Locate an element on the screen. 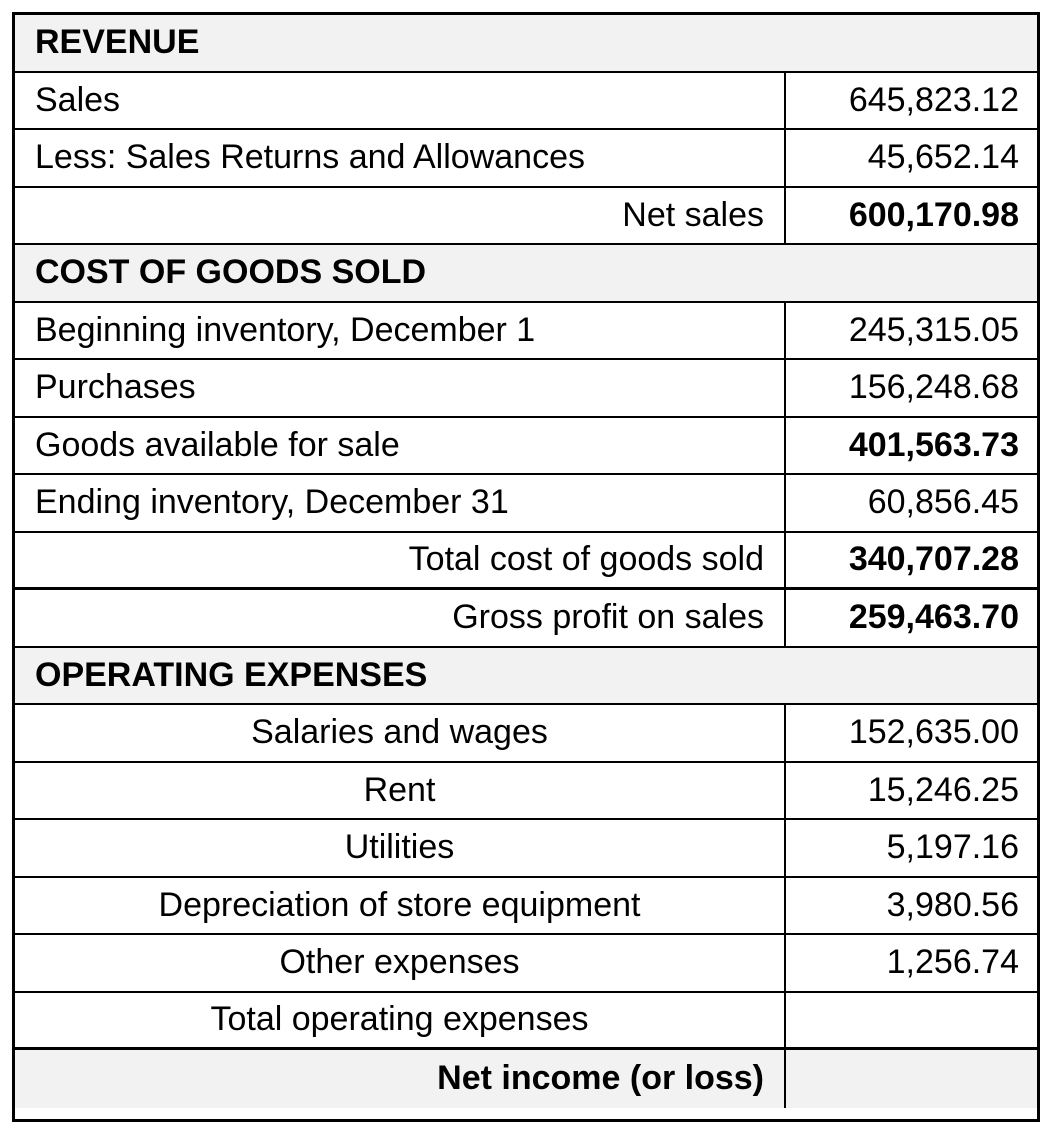  row-label: Goods available for sale is located at coordinates (400, 445).